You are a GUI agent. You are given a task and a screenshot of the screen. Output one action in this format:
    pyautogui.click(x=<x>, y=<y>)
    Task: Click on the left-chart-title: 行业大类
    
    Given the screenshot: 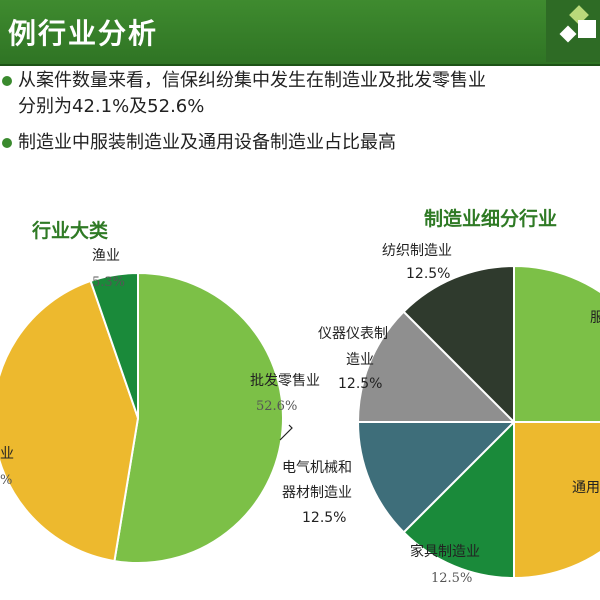 What is the action you would take?
    pyautogui.click(x=70, y=231)
    